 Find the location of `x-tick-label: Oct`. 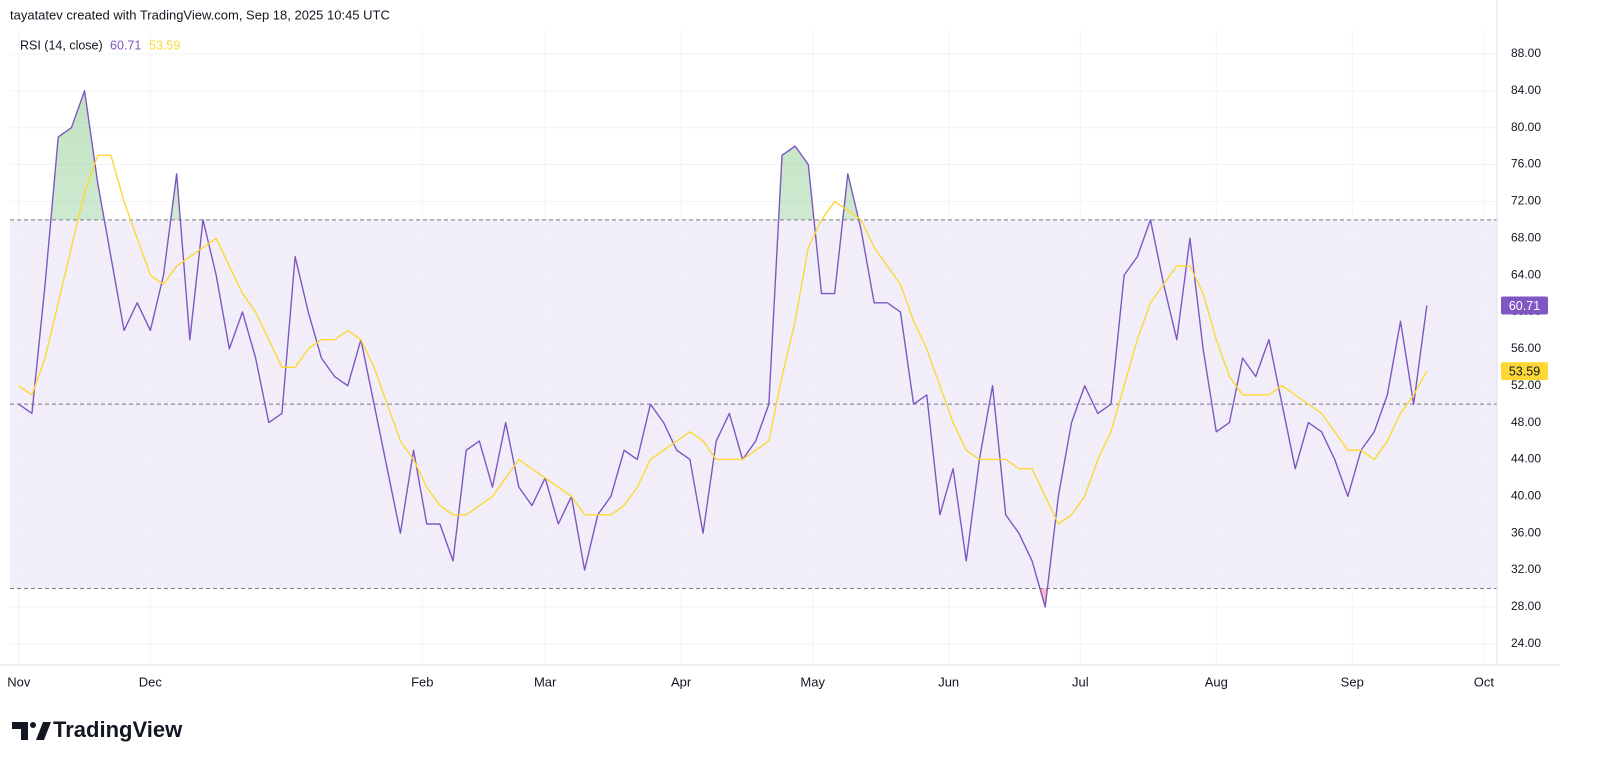

x-tick-label: Oct is located at coordinates (1484, 681).